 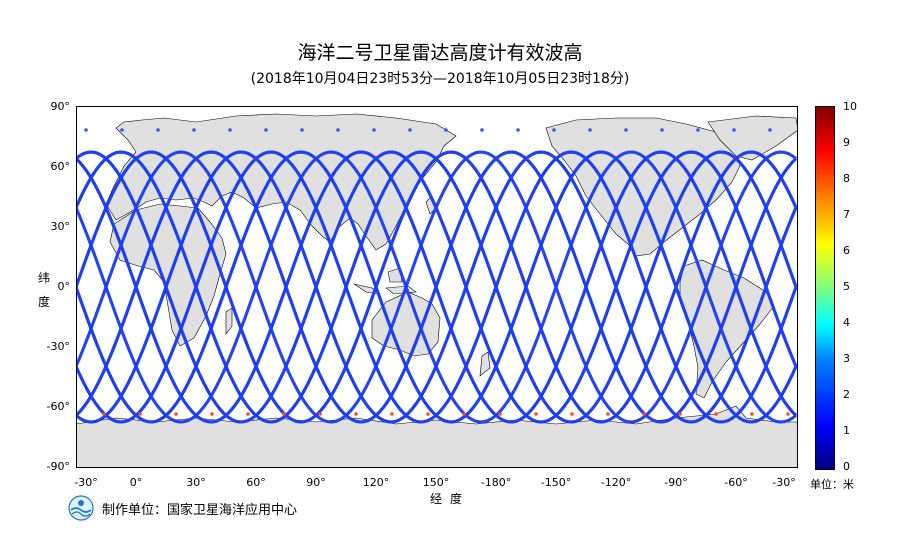 I want to click on lon-tick-label: 60°, so click(x=256, y=482).